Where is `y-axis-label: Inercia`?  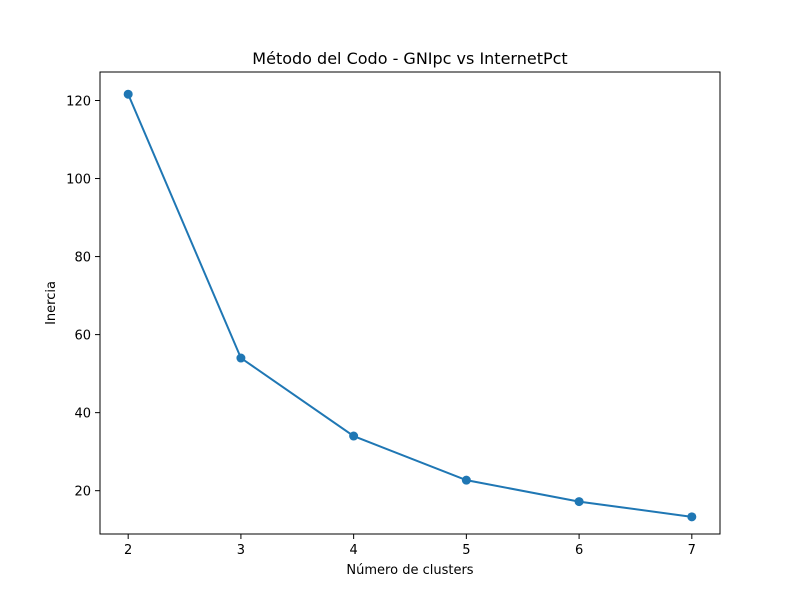 y-axis-label: Inercia is located at coordinates (51, 303).